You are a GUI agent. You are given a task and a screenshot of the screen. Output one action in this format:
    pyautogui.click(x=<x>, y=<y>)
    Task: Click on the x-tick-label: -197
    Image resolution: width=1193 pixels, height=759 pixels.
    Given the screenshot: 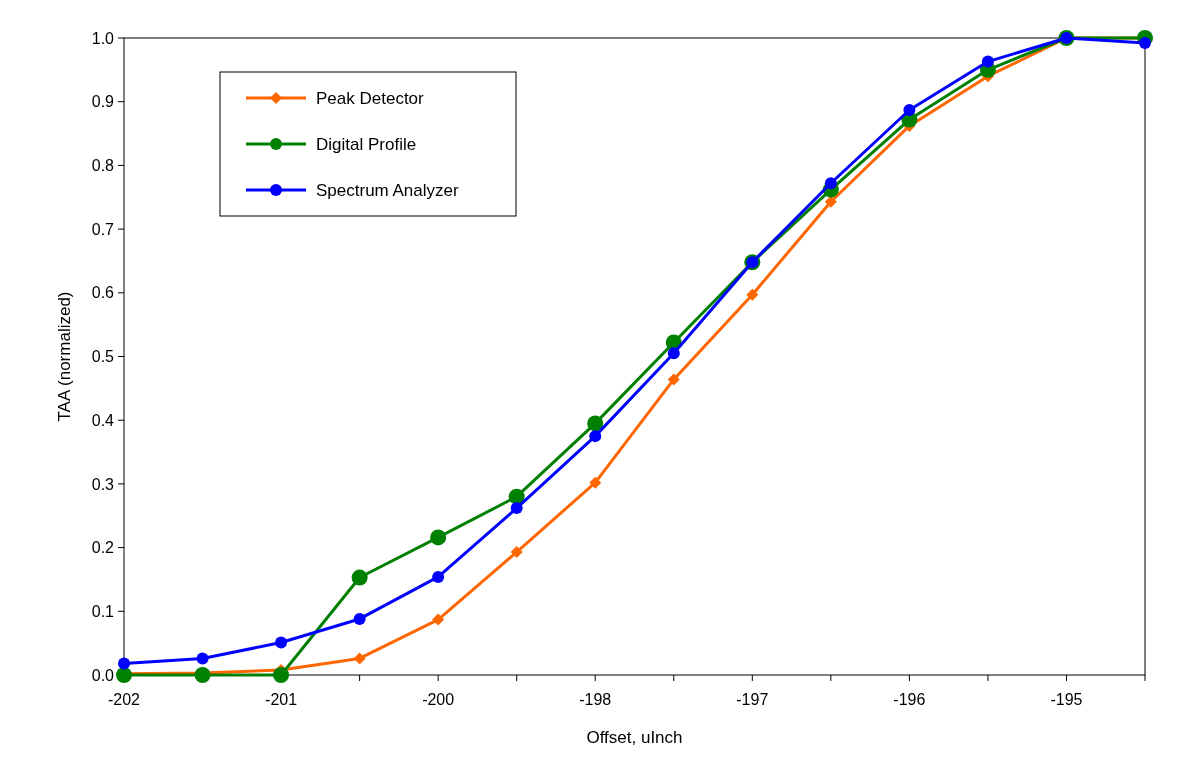 What is the action you would take?
    pyautogui.click(x=752, y=699)
    